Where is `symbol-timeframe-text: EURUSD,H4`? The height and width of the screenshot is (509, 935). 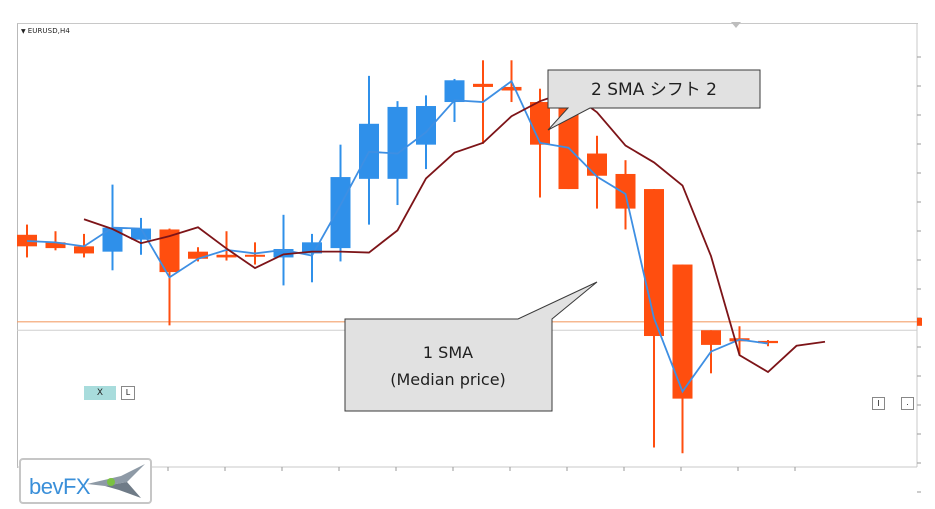 symbol-timeframe-text: EURUSD,H4 is located at coordinates (48, 31).